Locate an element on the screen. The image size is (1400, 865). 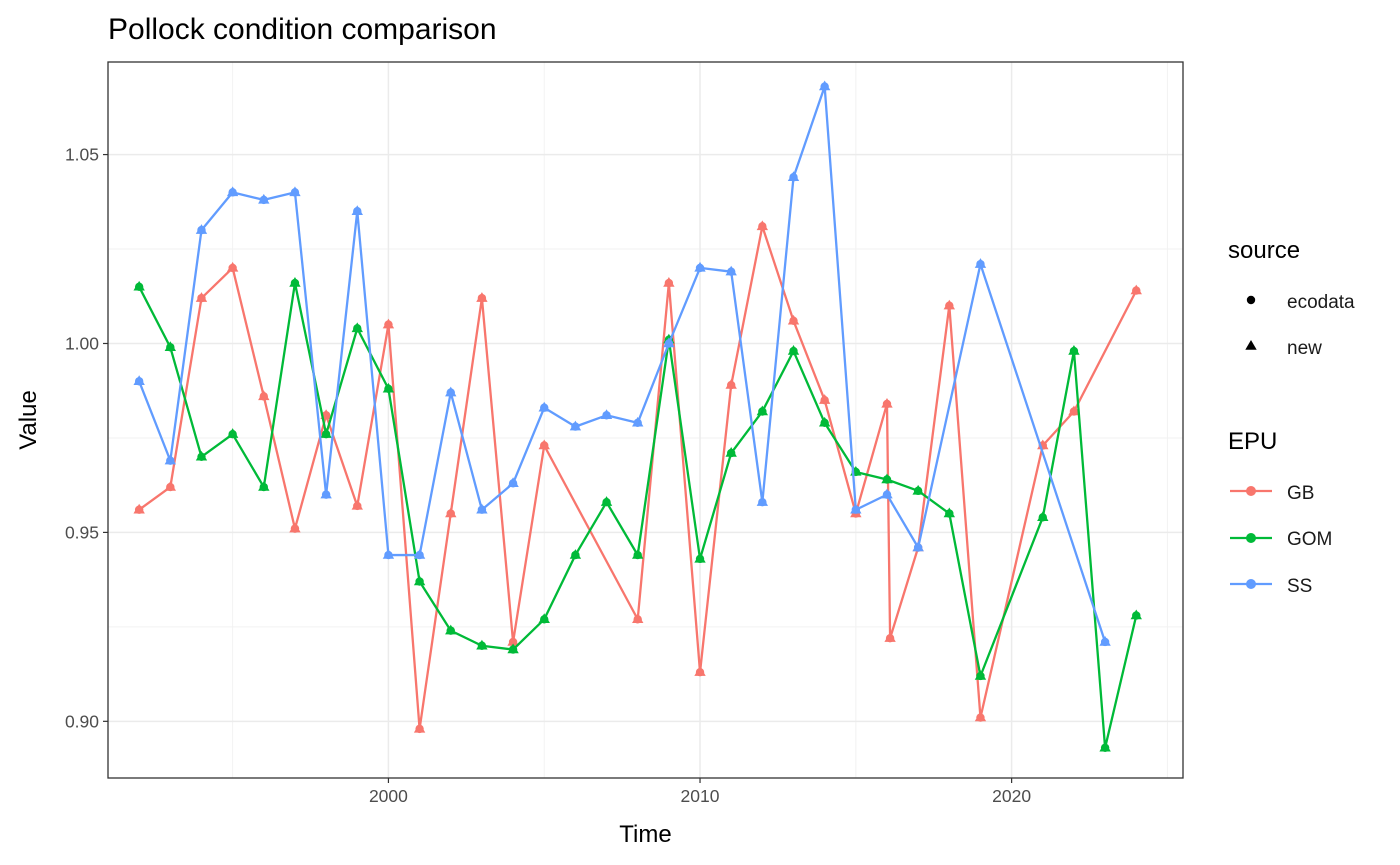
chart-title: Pollock condition comparison is located at coordinates (302, 29).